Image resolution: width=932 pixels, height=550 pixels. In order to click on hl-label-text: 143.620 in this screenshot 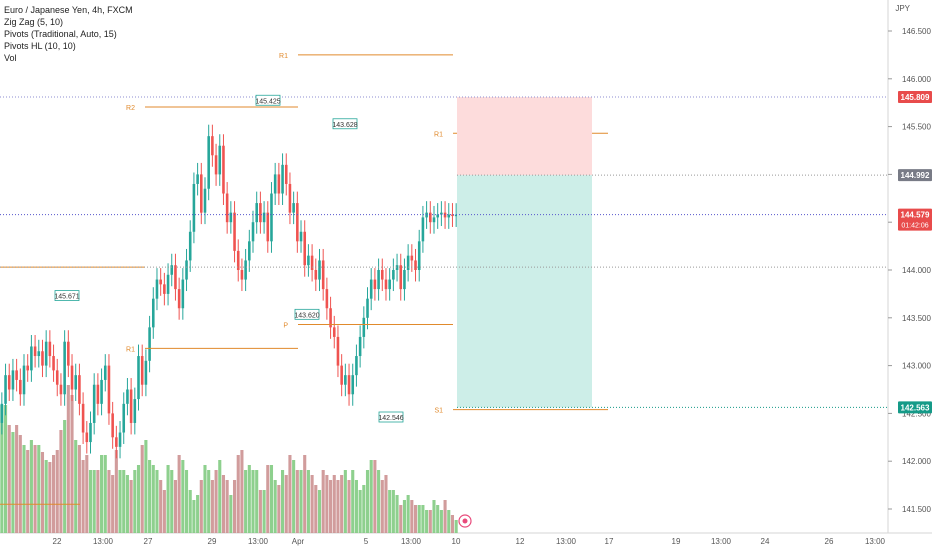, I will do `click(306, 315)`.